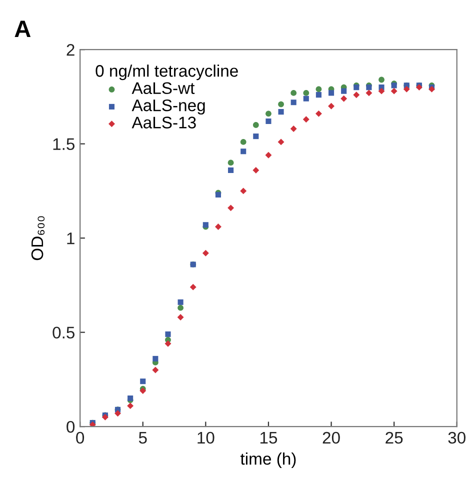 Image resolution: width=471 pixels, height=496 pixels. I want to click on y-tick-label: 0, so click(70, 426).